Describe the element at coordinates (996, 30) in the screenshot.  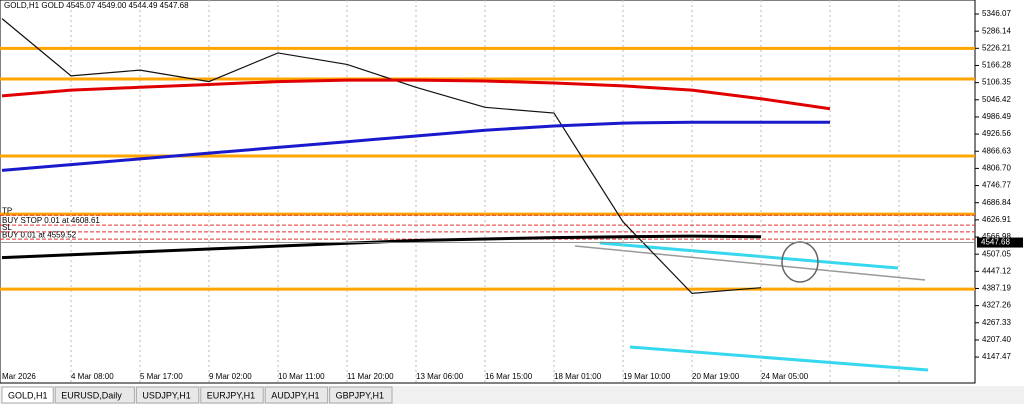
I see `y-tick-label: 5286.14` at that location.